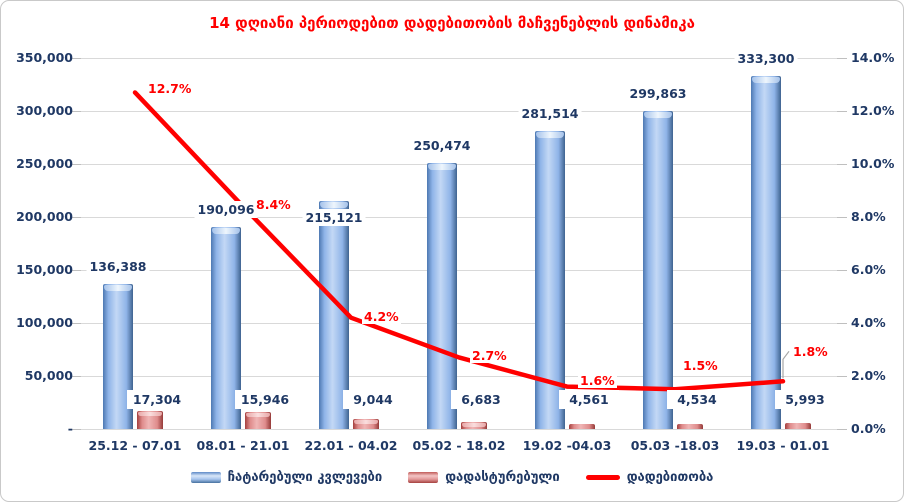 This screenshot has height=502, width=904. What do you see at coordinates (423, 477) in the screenshot?
I see `bar-red-swatch-icon` at bounding box center [423, 477].